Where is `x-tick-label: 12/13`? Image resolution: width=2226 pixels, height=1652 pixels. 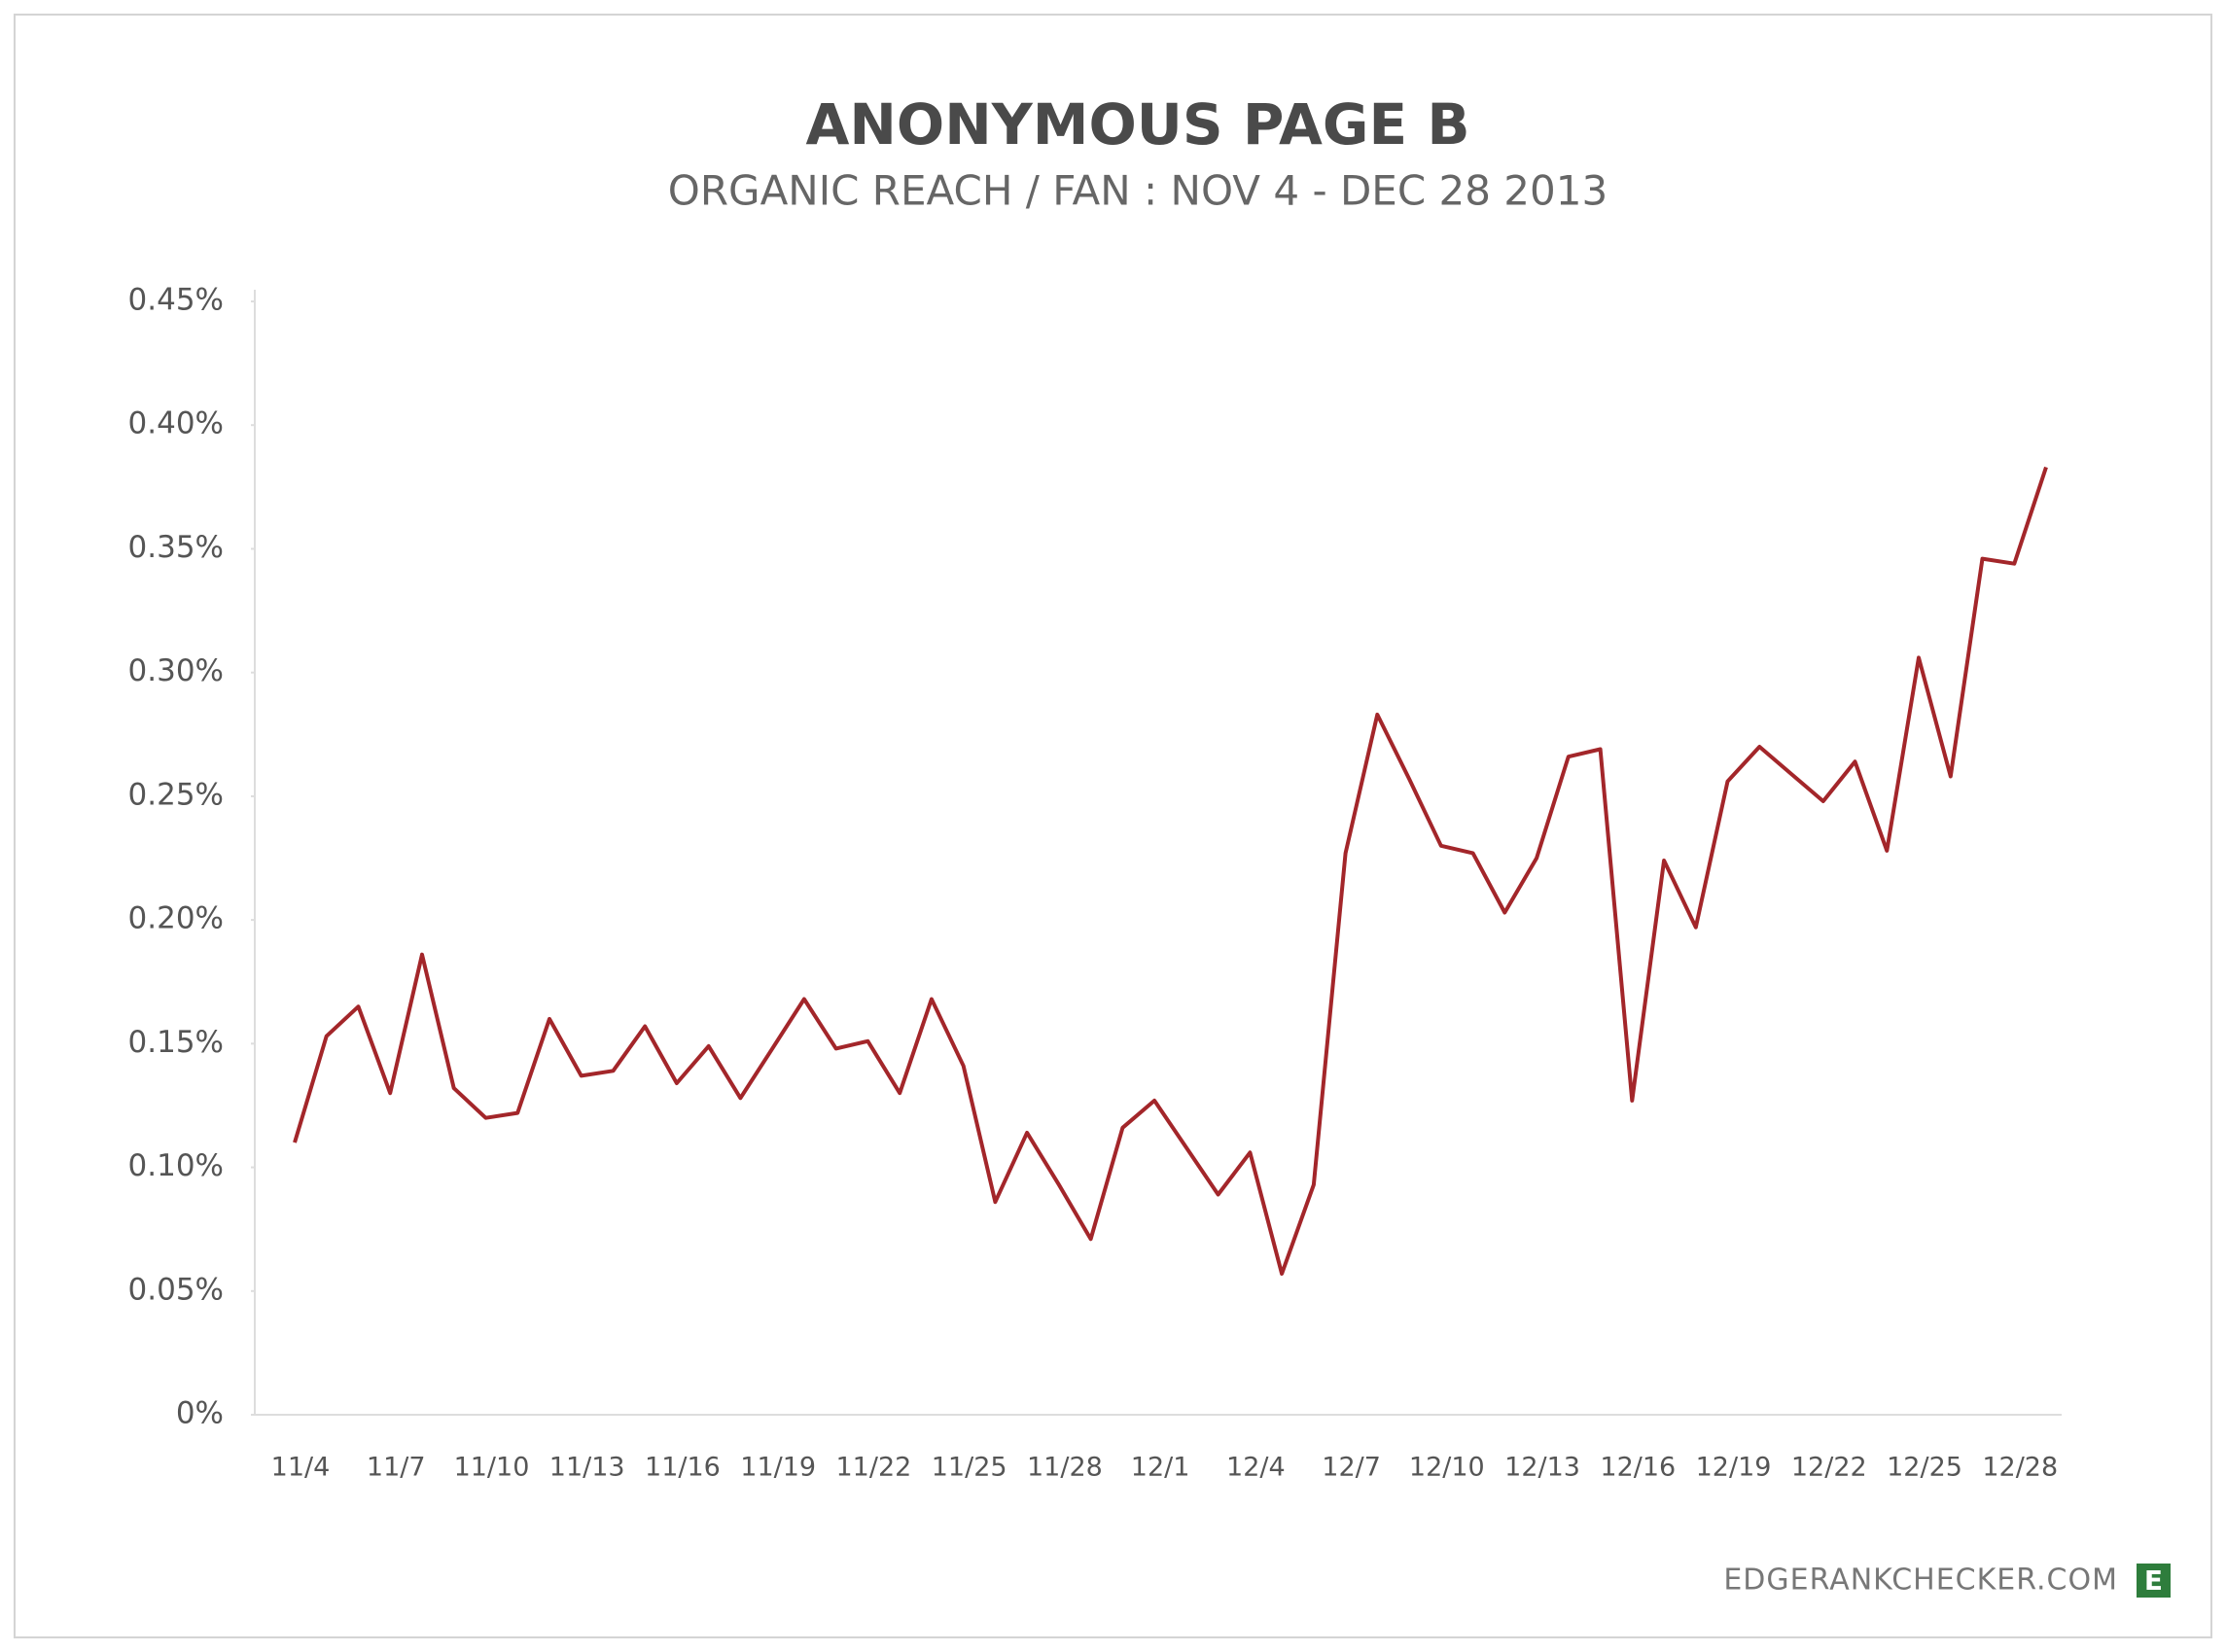
x-tick-label: 12/13 is located at coordinates (1542, 1468).